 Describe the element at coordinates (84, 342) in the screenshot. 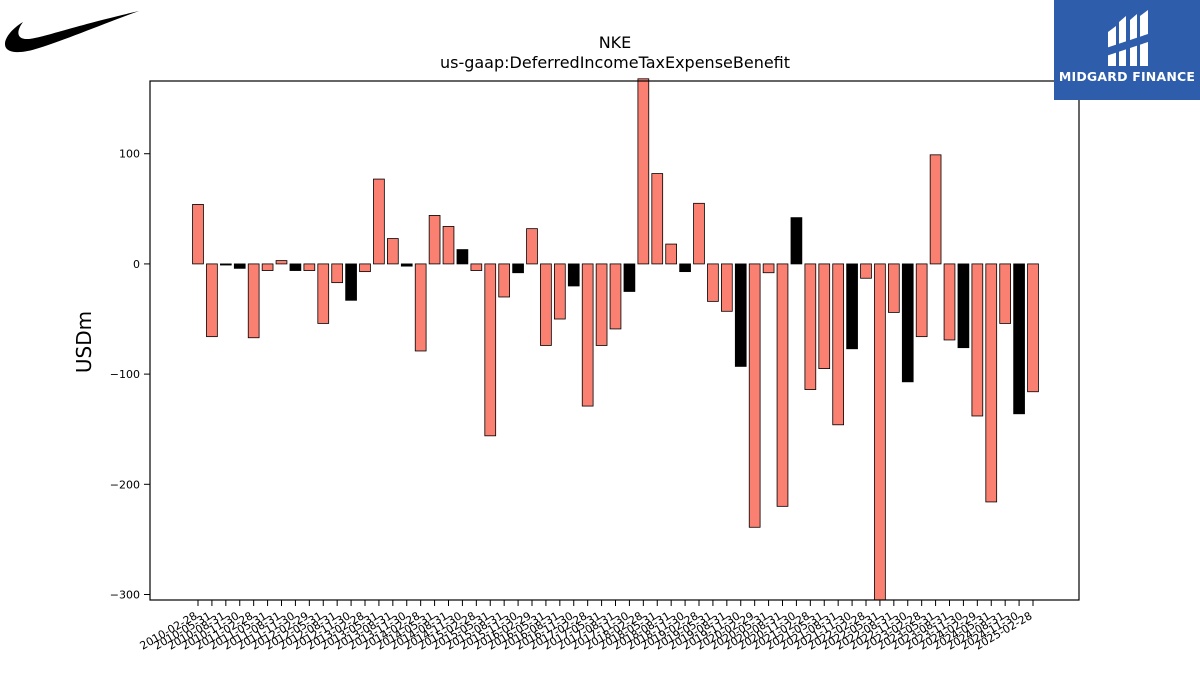

I see `y-axis-label: USDm` at that location.